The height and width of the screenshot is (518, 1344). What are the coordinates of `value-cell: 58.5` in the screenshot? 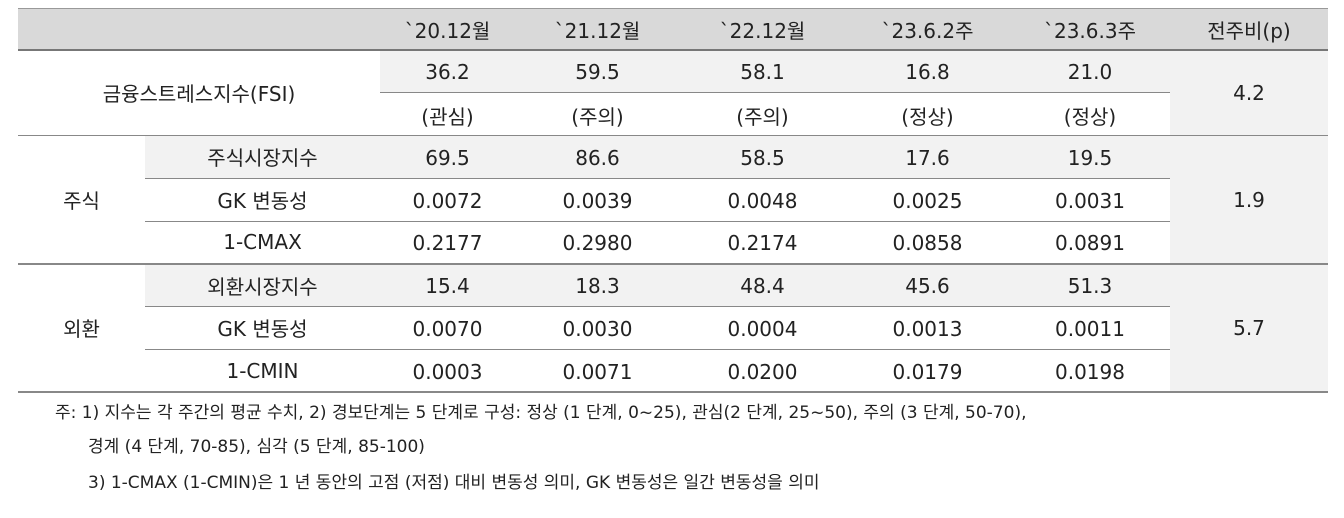 It's located at (762, 157).